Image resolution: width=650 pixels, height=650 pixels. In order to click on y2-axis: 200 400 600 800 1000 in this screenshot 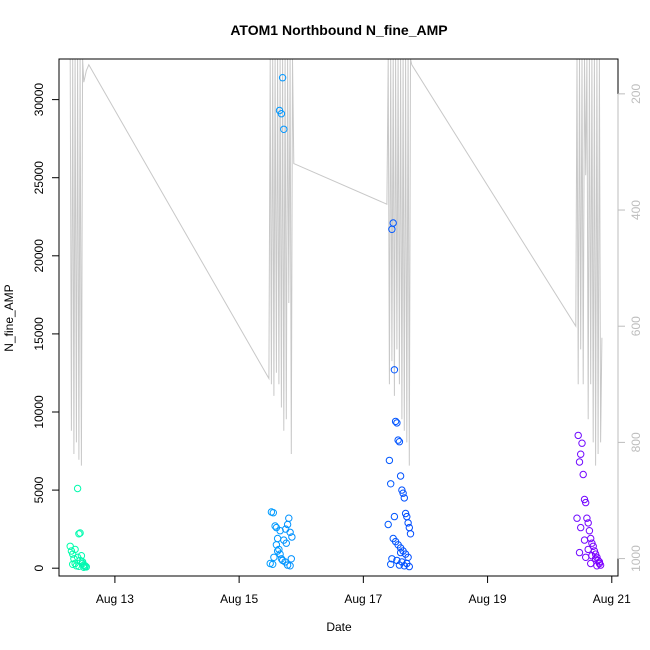, I will do `click(630, 328)`.